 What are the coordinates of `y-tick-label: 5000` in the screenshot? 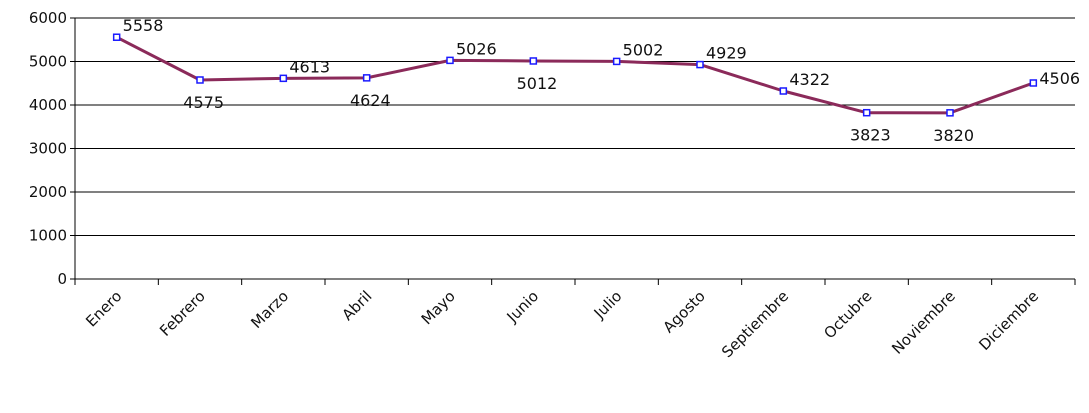 It's located at (48, 62).